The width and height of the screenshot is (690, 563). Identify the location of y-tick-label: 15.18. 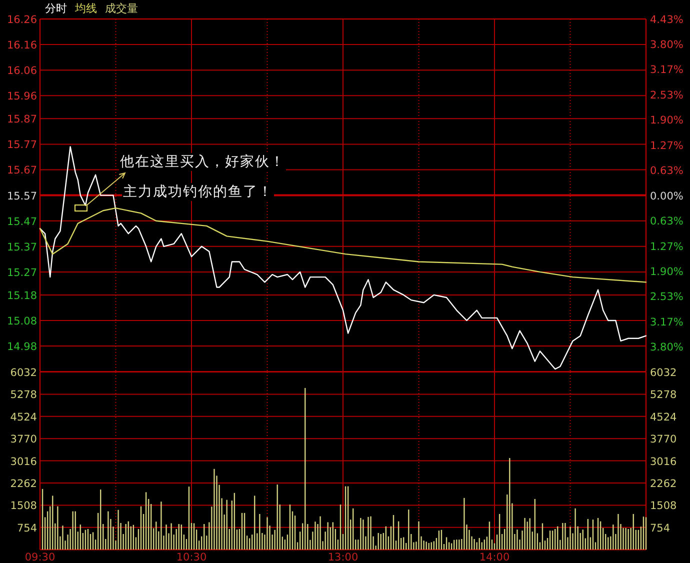
(21, 296).